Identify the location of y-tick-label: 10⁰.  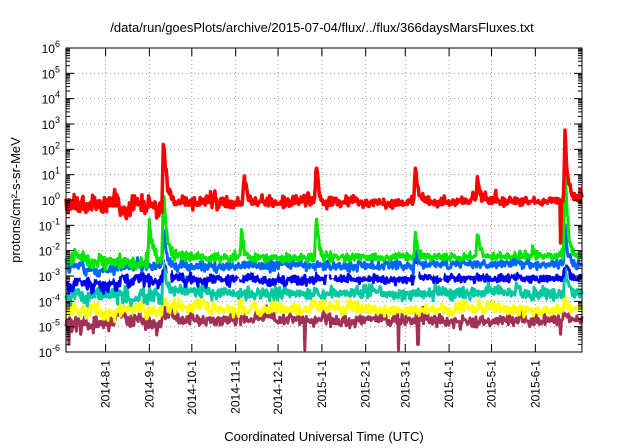
(51, 199).